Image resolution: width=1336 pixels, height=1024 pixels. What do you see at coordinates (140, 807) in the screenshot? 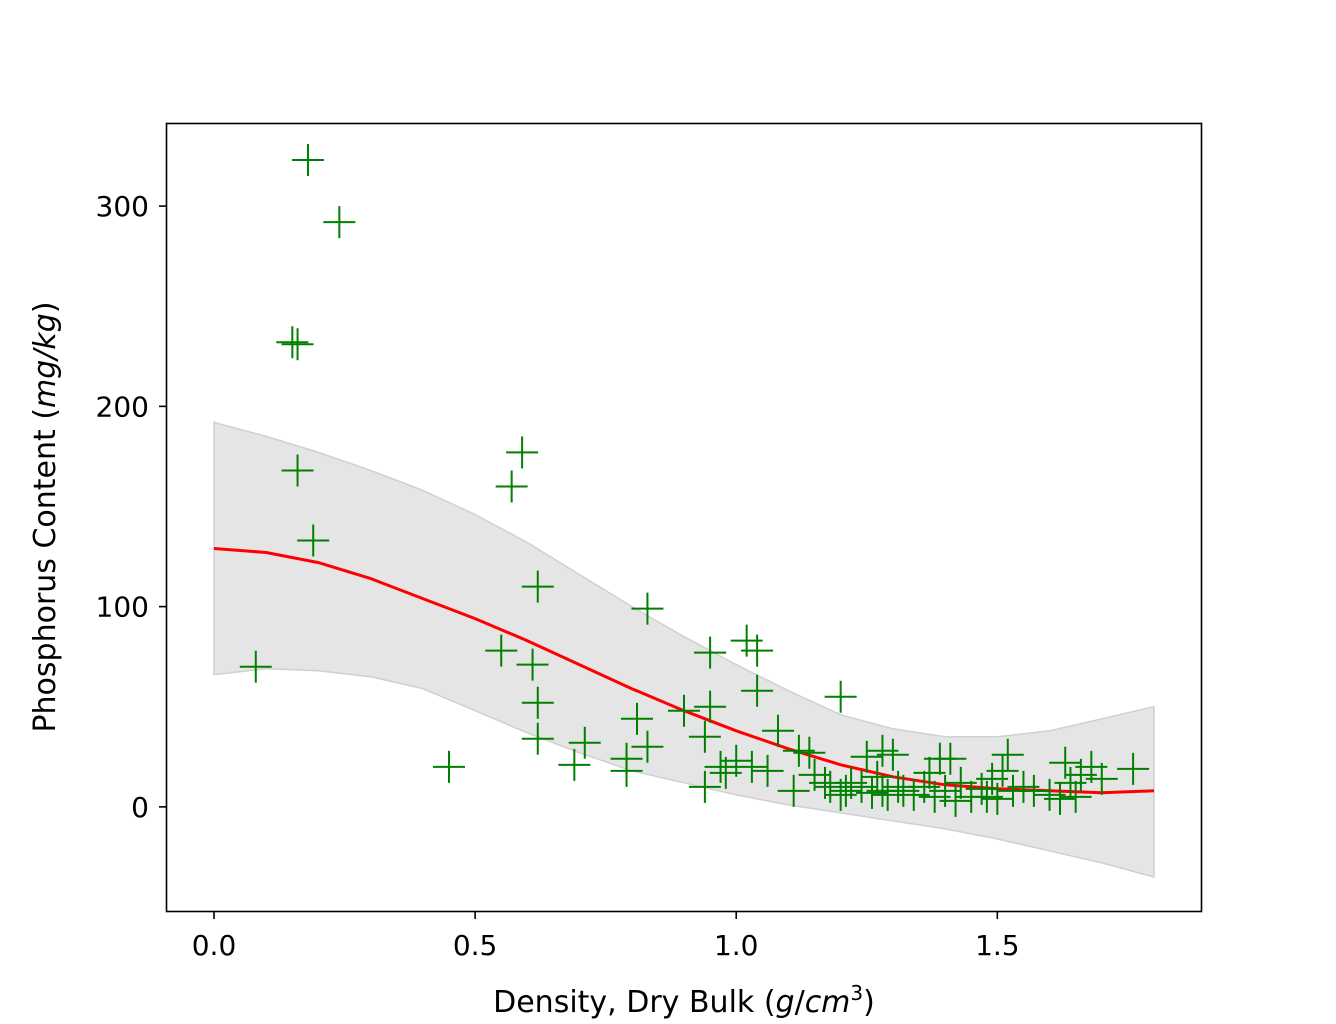
I see `y-tick-label: 0` at bounding box center [140, 807].